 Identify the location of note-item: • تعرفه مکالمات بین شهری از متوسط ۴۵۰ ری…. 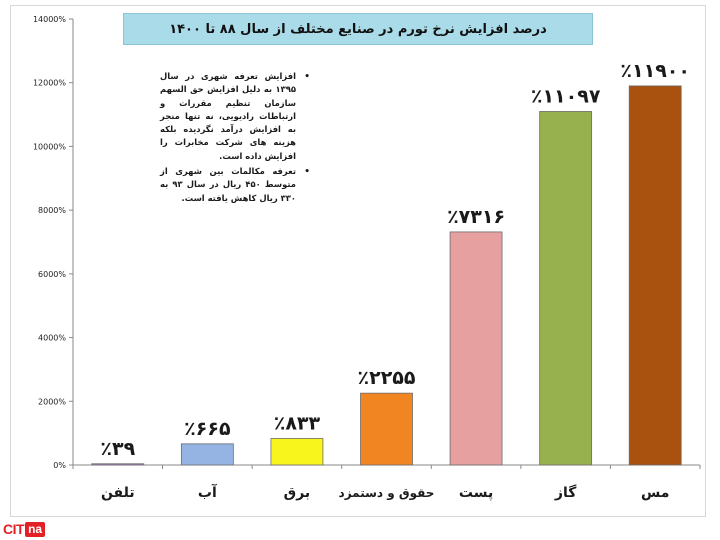
(235, 185).